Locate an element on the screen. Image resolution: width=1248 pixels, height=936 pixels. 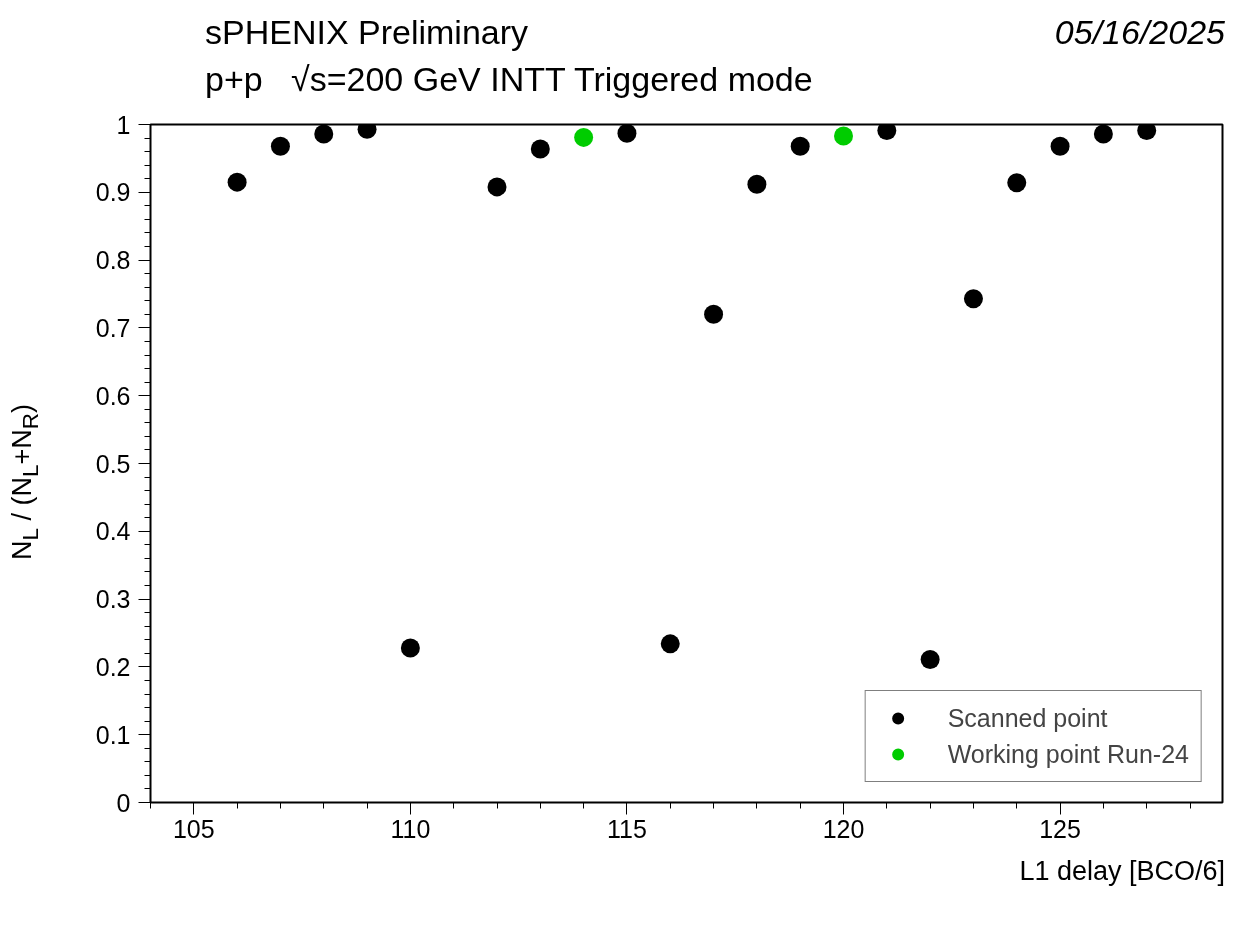
y-tick-label: 0.2 is located at coordinates (113, 666).